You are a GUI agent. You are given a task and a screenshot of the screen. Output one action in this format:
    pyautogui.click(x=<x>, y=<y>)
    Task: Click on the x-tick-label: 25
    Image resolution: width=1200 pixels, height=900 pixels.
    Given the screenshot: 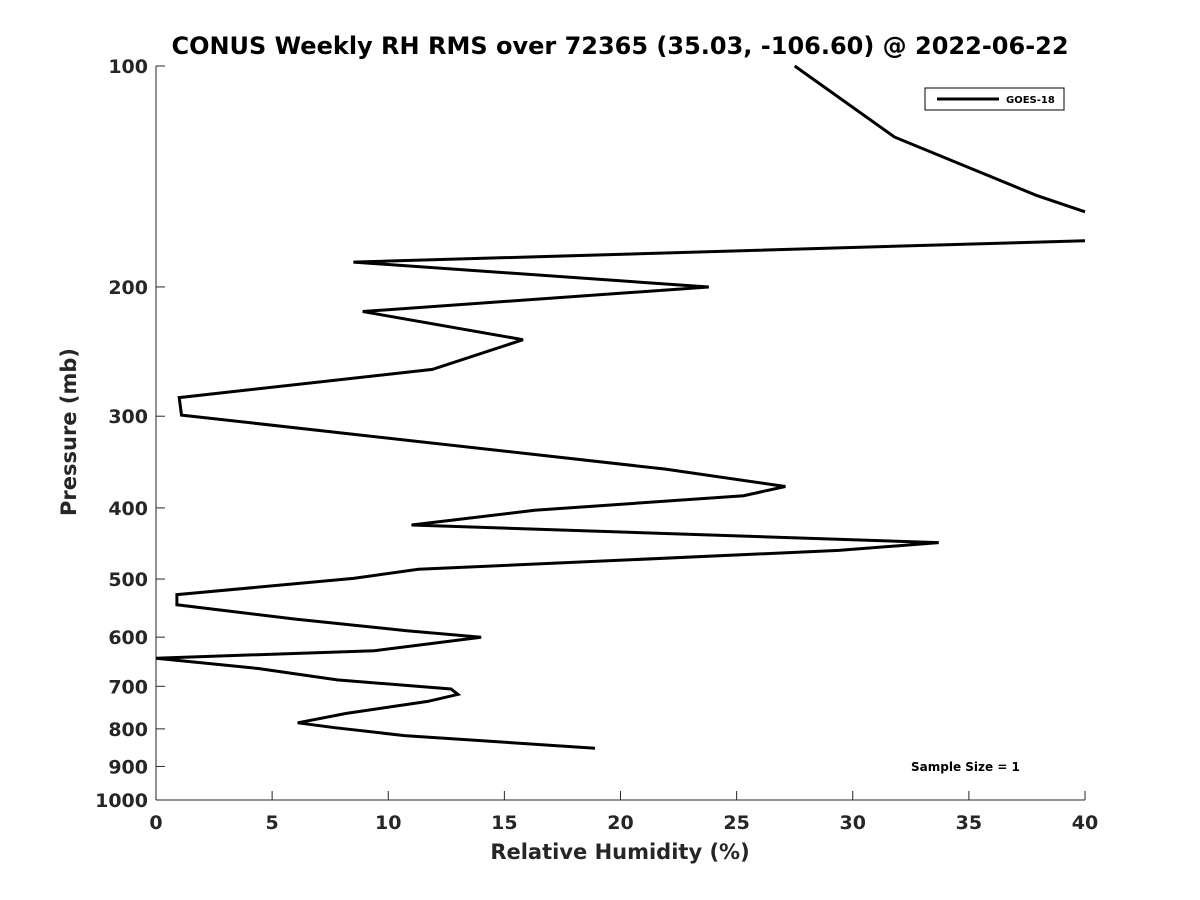 What is the action you would take?
    pyautogui.click(x=736, y=823)
    